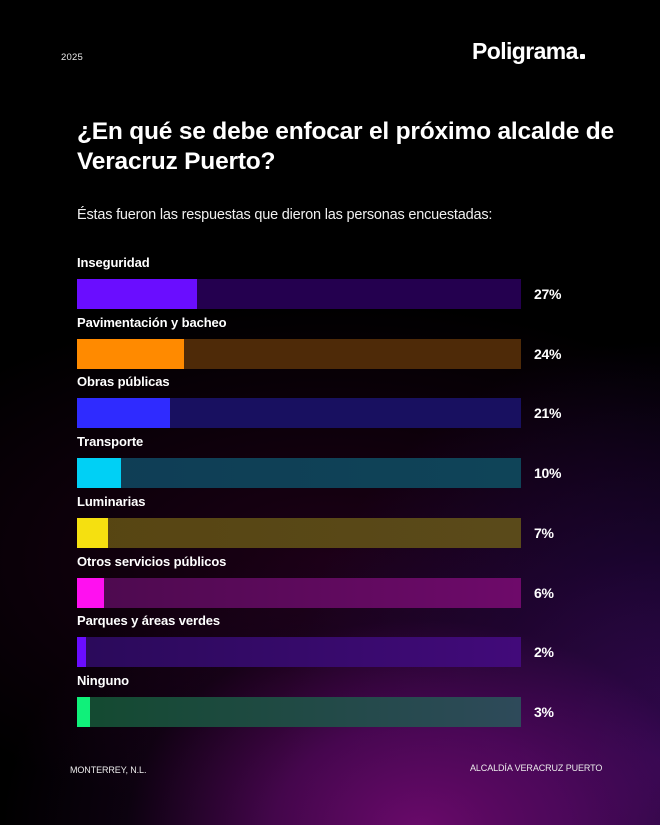 This screenshot has height=825, width=660. I want to click on bar-label: Pavimentación y bacheo, so click(152, 322).